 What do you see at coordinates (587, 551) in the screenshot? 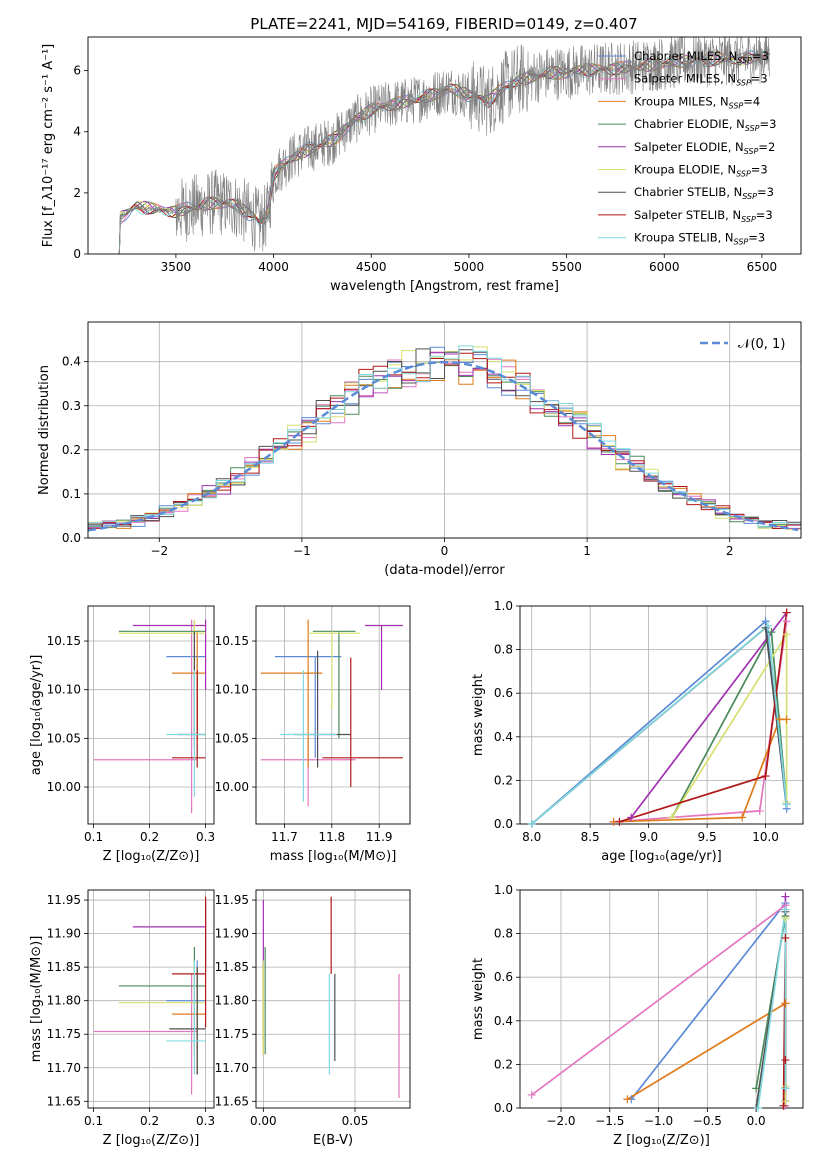
I see `x-tick-label: 1` at bounding box center [587, 551].